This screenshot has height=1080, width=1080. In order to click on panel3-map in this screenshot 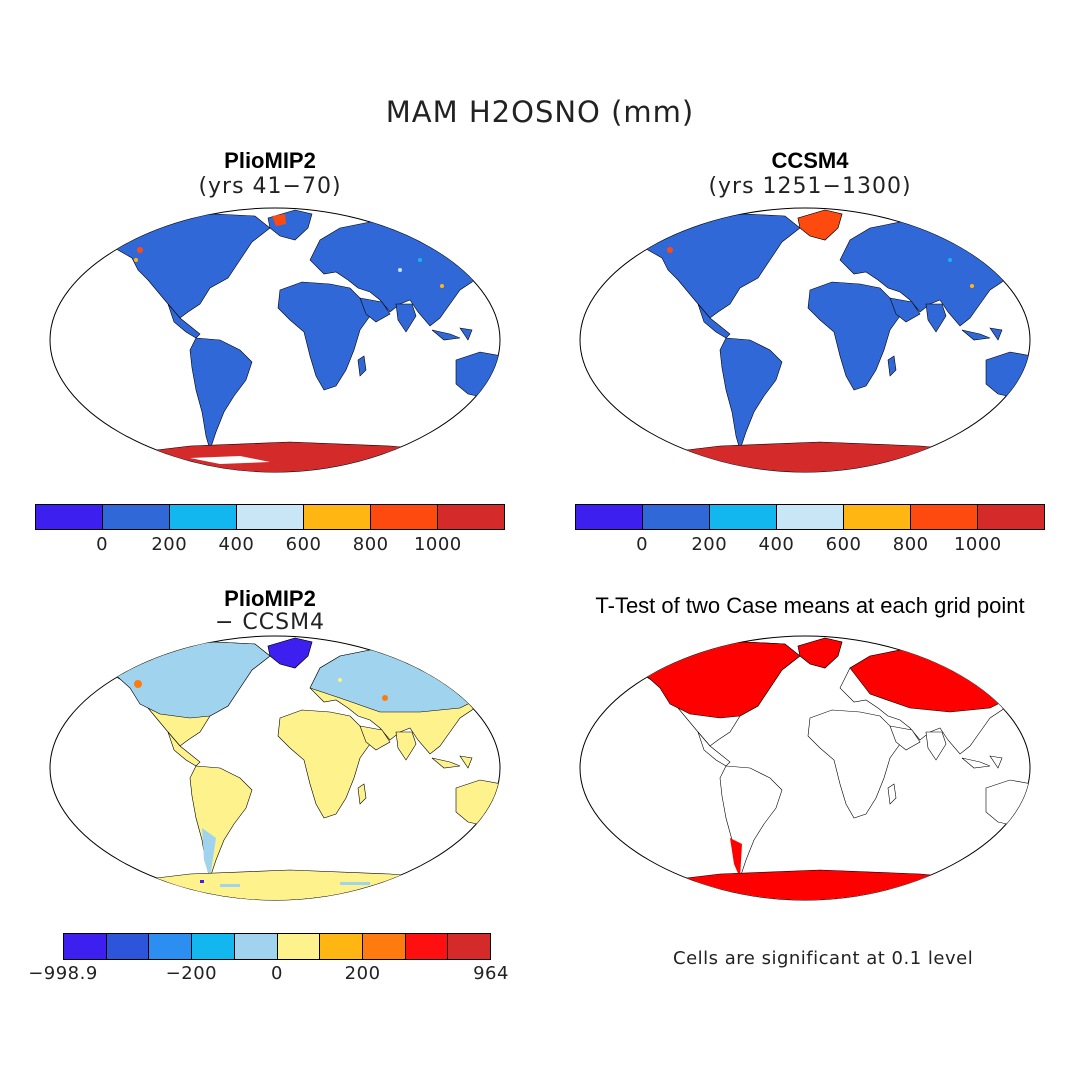, I will do `click(275, 768)`.